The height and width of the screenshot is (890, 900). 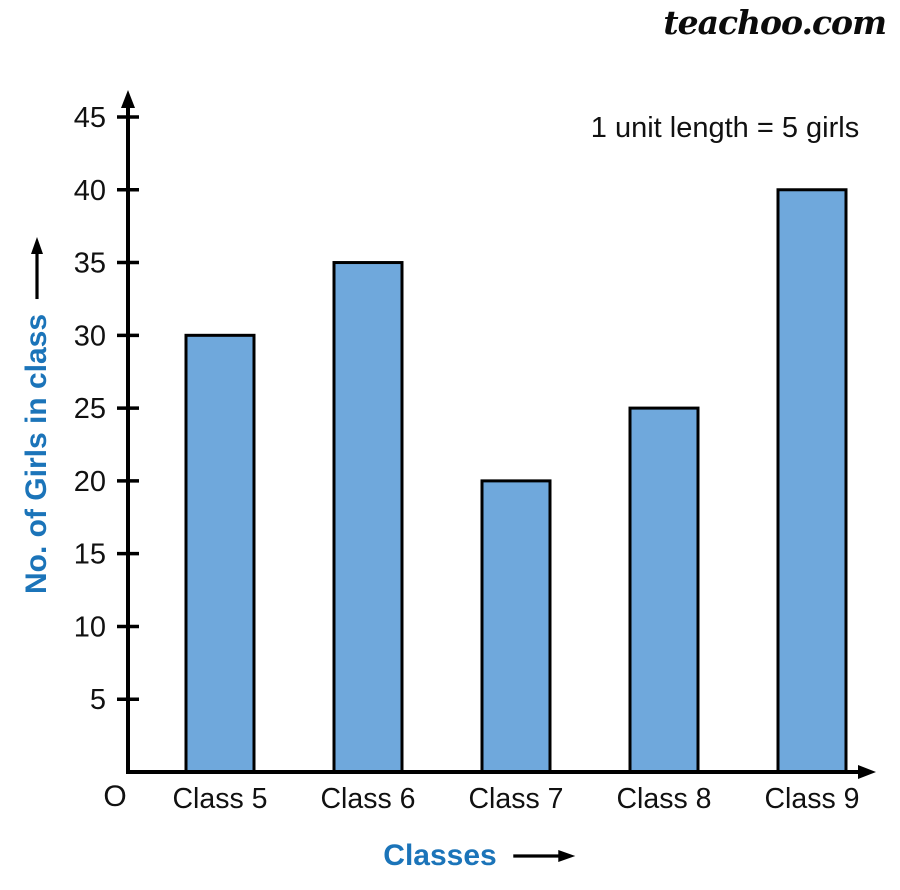 I want to click on x-axis-arrow-icon, so click(x=867, y=772).